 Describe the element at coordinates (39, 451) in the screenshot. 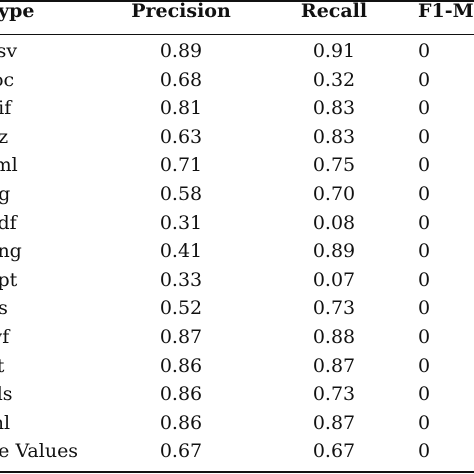

I see `cell-type: ge Values` at that location.